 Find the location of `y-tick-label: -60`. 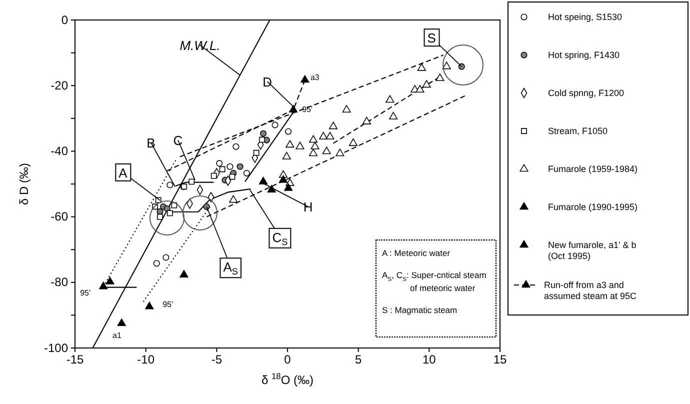

y-tick-label: -60 is located at coordinates (59, 217).